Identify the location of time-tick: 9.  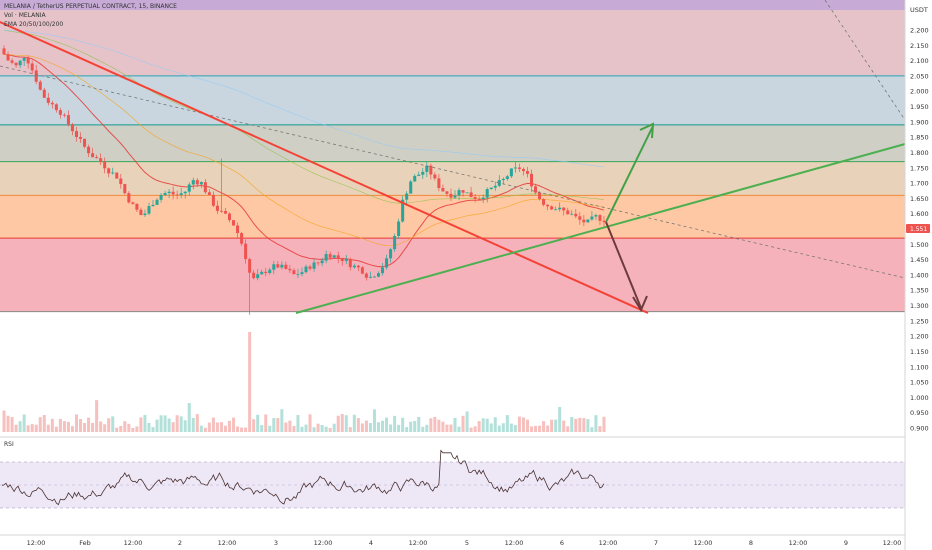
(846, 543).